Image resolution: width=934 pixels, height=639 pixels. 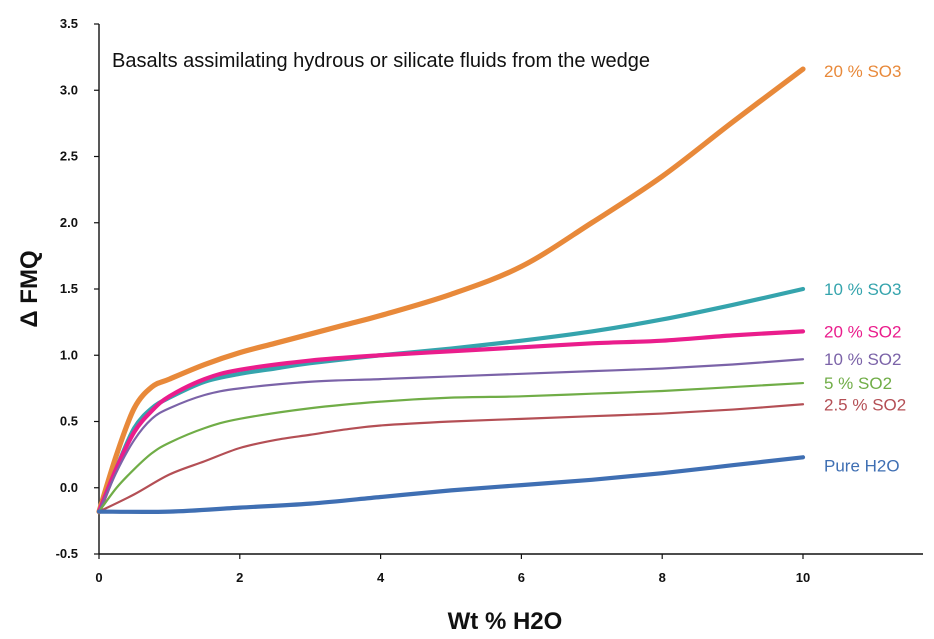 I want to click on y-ticks-group: -0.5 0.0 0.5 1.0 1.5 2.0 2.5 3.0 3.5, so click(x=77, y=288).